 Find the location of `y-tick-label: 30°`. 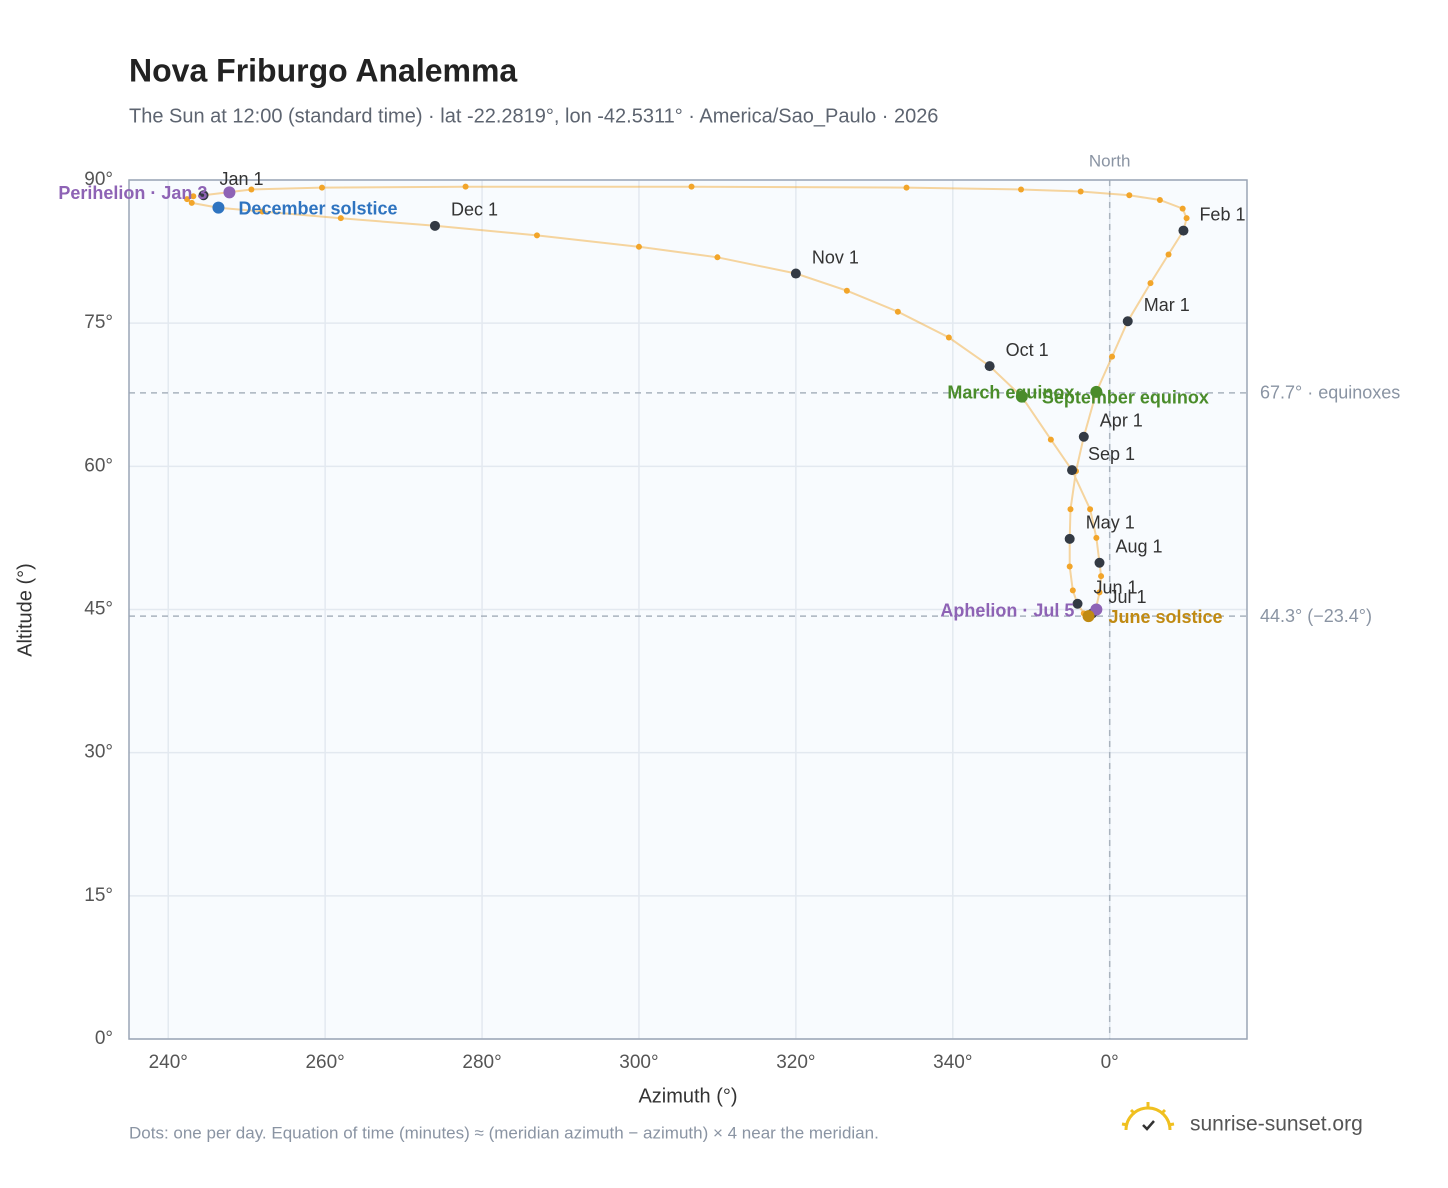

y-tick-label: 30° is located at coordinates (98, 752).